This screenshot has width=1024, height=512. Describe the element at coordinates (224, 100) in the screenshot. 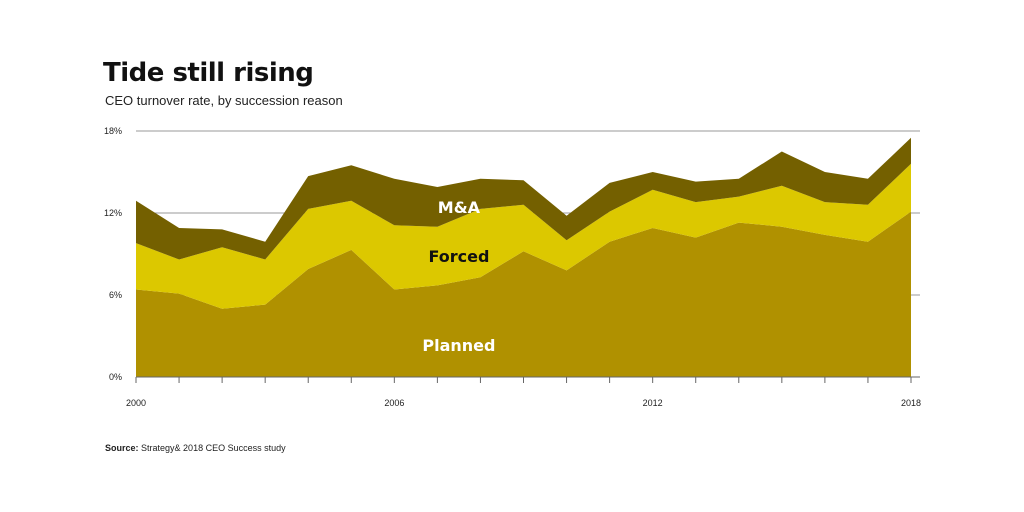

I see `chart-subtitle: CEO turnover rate, by succession reason` at that location.